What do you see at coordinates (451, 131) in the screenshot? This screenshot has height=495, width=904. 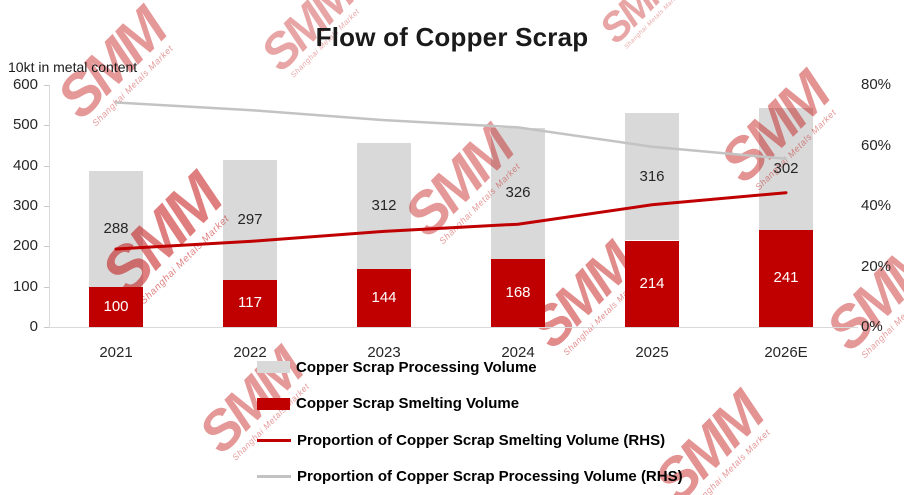 I see `processing-proportion-line` at bounding box center [451, 131].